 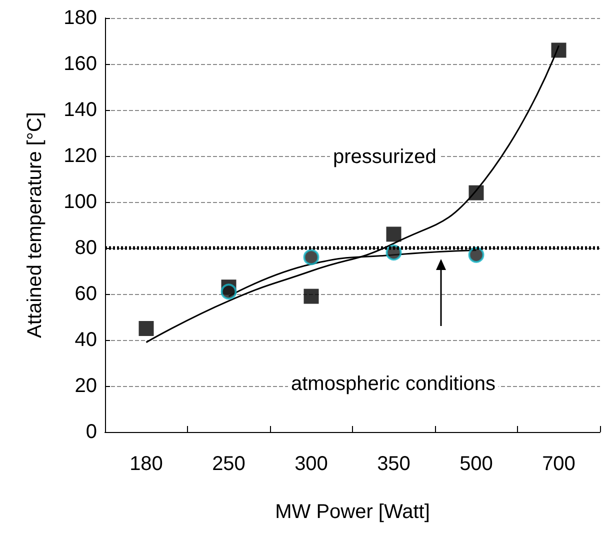 What do you see at coordinates (393, 384) in the screenshot?
I see `annotation: atmospheric conditions` at bounding box center [393, 384].